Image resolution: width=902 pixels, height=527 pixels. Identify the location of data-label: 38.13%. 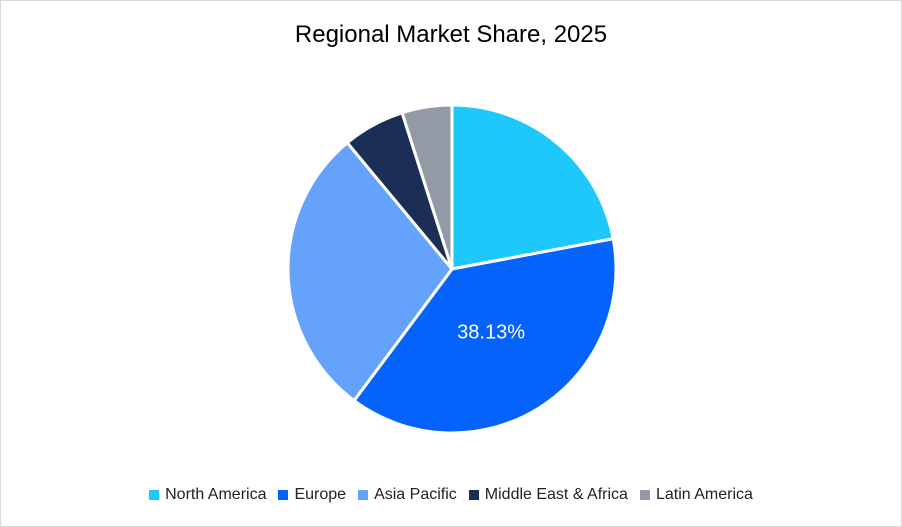
(491, 333).